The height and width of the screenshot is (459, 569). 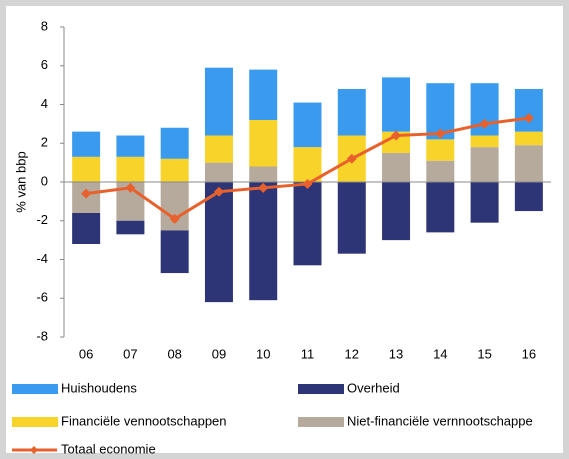 What do you see at coordinates (263, 353) in the screenshot?
I see `x-tick-label: 10` at bounding box center [263, 353].